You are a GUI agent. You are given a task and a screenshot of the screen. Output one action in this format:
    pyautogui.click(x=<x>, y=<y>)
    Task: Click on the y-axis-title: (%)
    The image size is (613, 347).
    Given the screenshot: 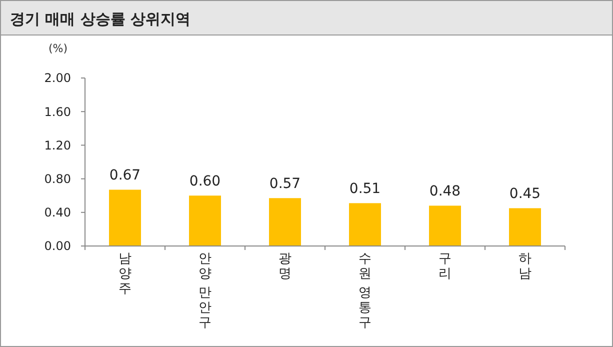 What is the action you would take?
    pyautogui.click(x=58, y=48)
    